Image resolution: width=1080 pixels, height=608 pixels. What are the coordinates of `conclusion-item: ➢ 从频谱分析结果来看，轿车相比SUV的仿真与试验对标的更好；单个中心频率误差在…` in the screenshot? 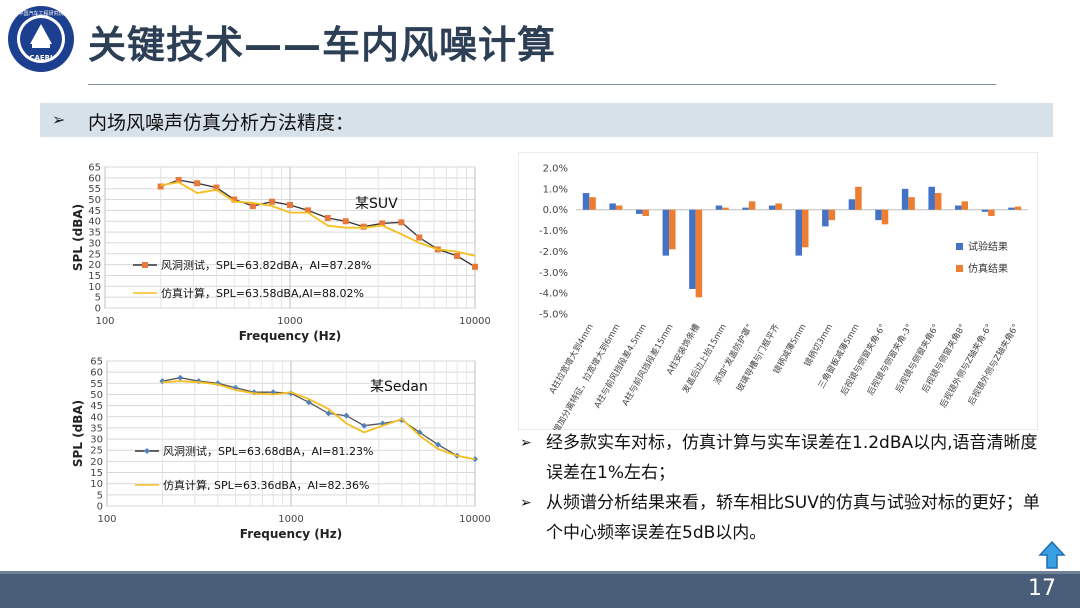 It's located at (785, 518).